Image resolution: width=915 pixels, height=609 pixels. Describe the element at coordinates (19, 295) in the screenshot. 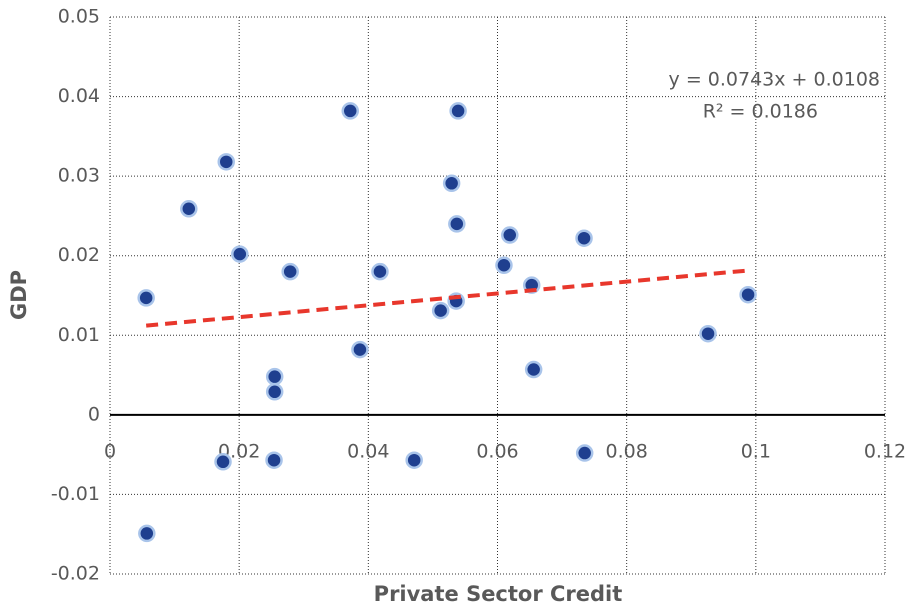

I see `y-axis-title: GDP` at that location.